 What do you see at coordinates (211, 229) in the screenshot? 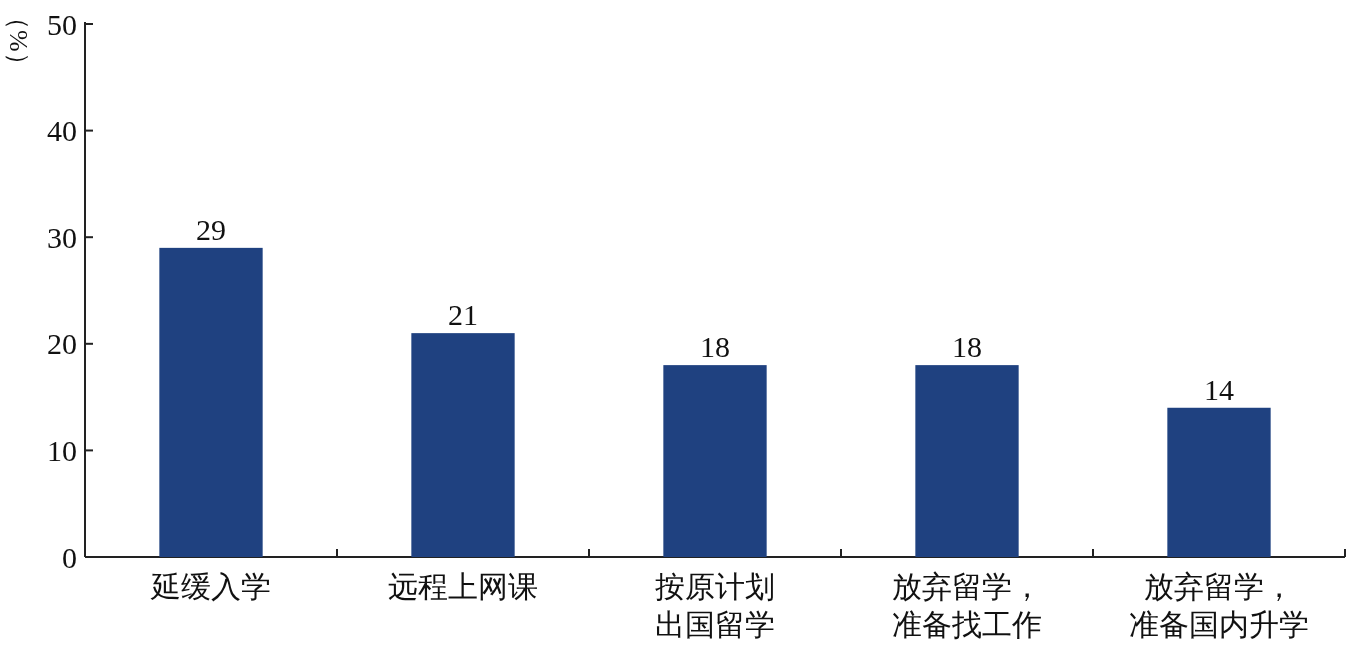
I see `data-label: 29` at bounding box center [211, 229].